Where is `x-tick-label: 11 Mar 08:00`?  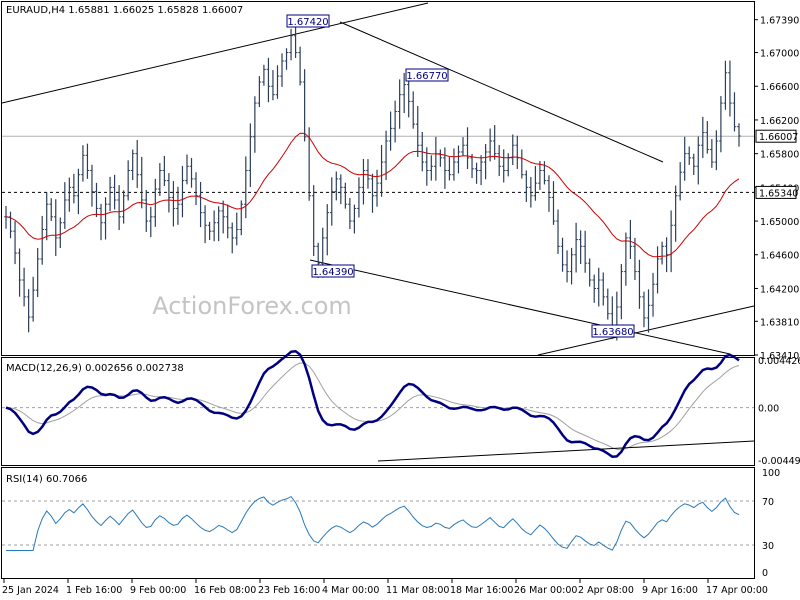
x-tick-label: 11 Mar 08:00 is located at coordinates (417, 590).